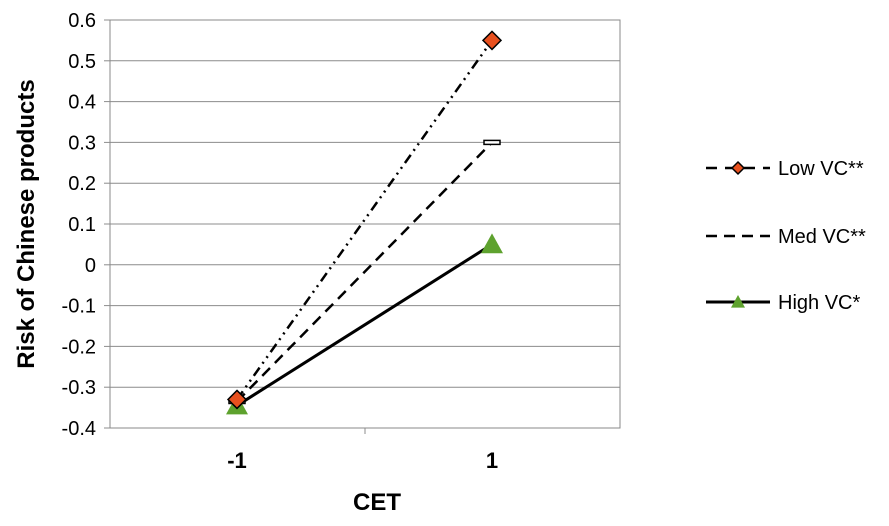  Describe the element at coordinates (90, 266) in the screenshot. I see `y-tick-label: 0` at that location.